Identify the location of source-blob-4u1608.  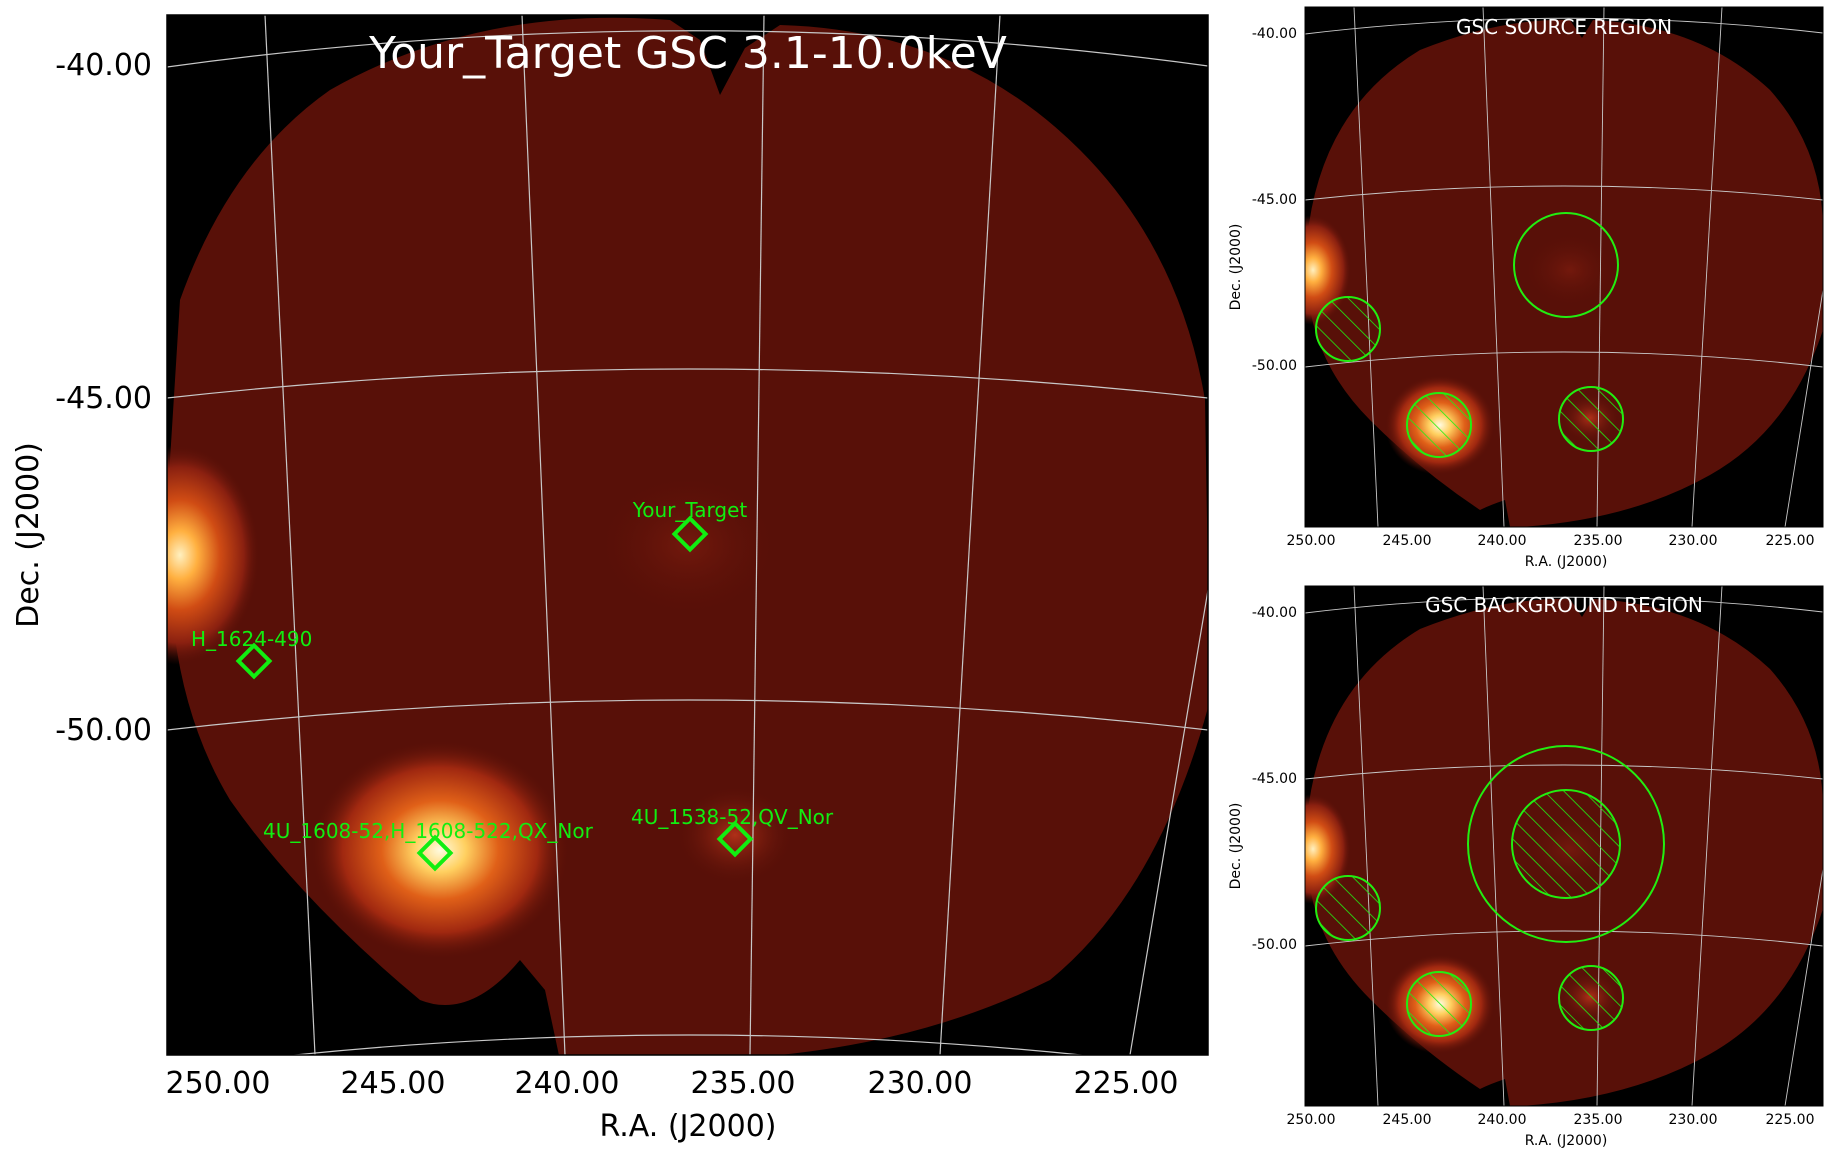
(440, 850).